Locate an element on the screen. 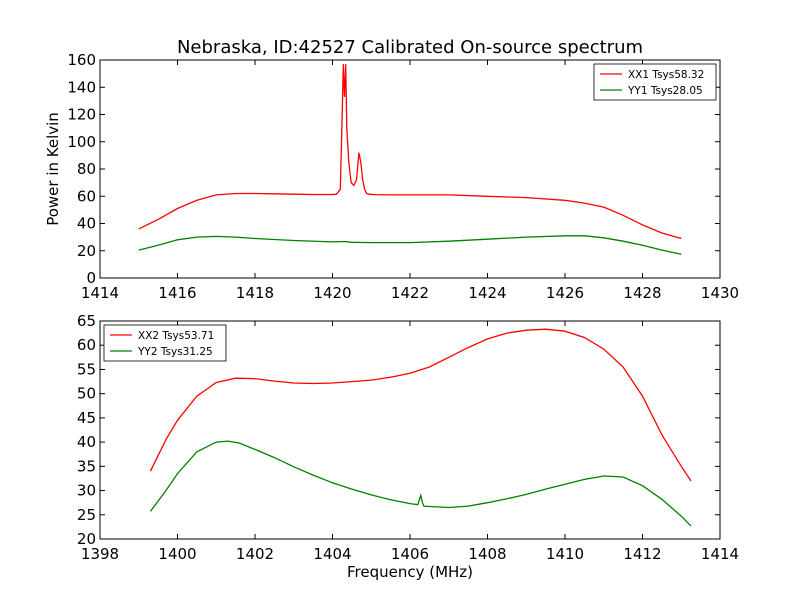  y-tick-label: 45 is located at coordinates (86, 418).